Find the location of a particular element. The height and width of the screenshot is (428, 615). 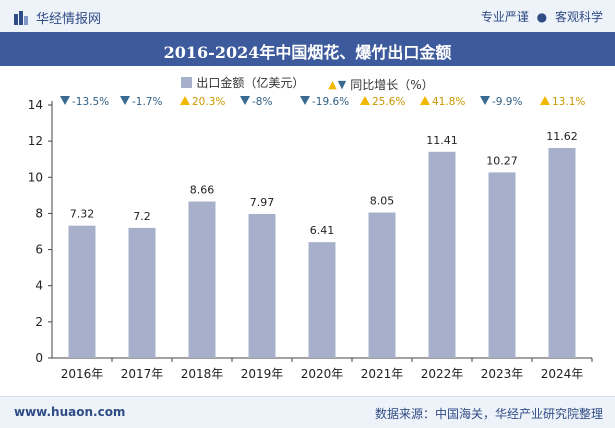

triangle-down-icon: ▼ is located at coordinates (342, 84).